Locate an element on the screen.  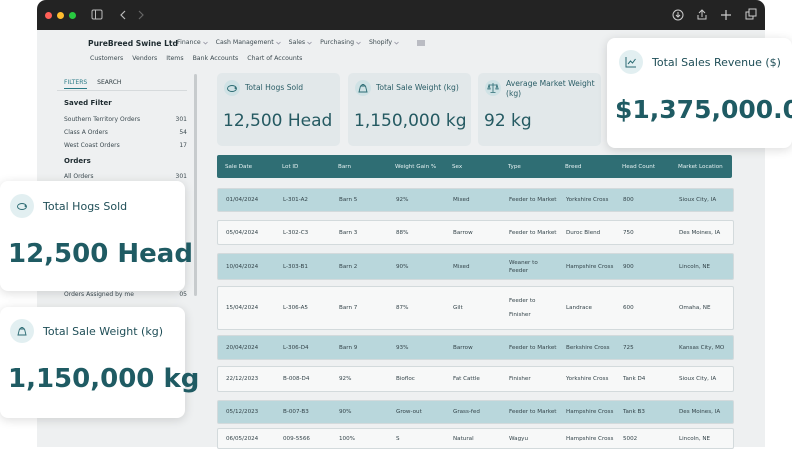
table-cell: 15/04/2024 is located at coordinates (242, 308).